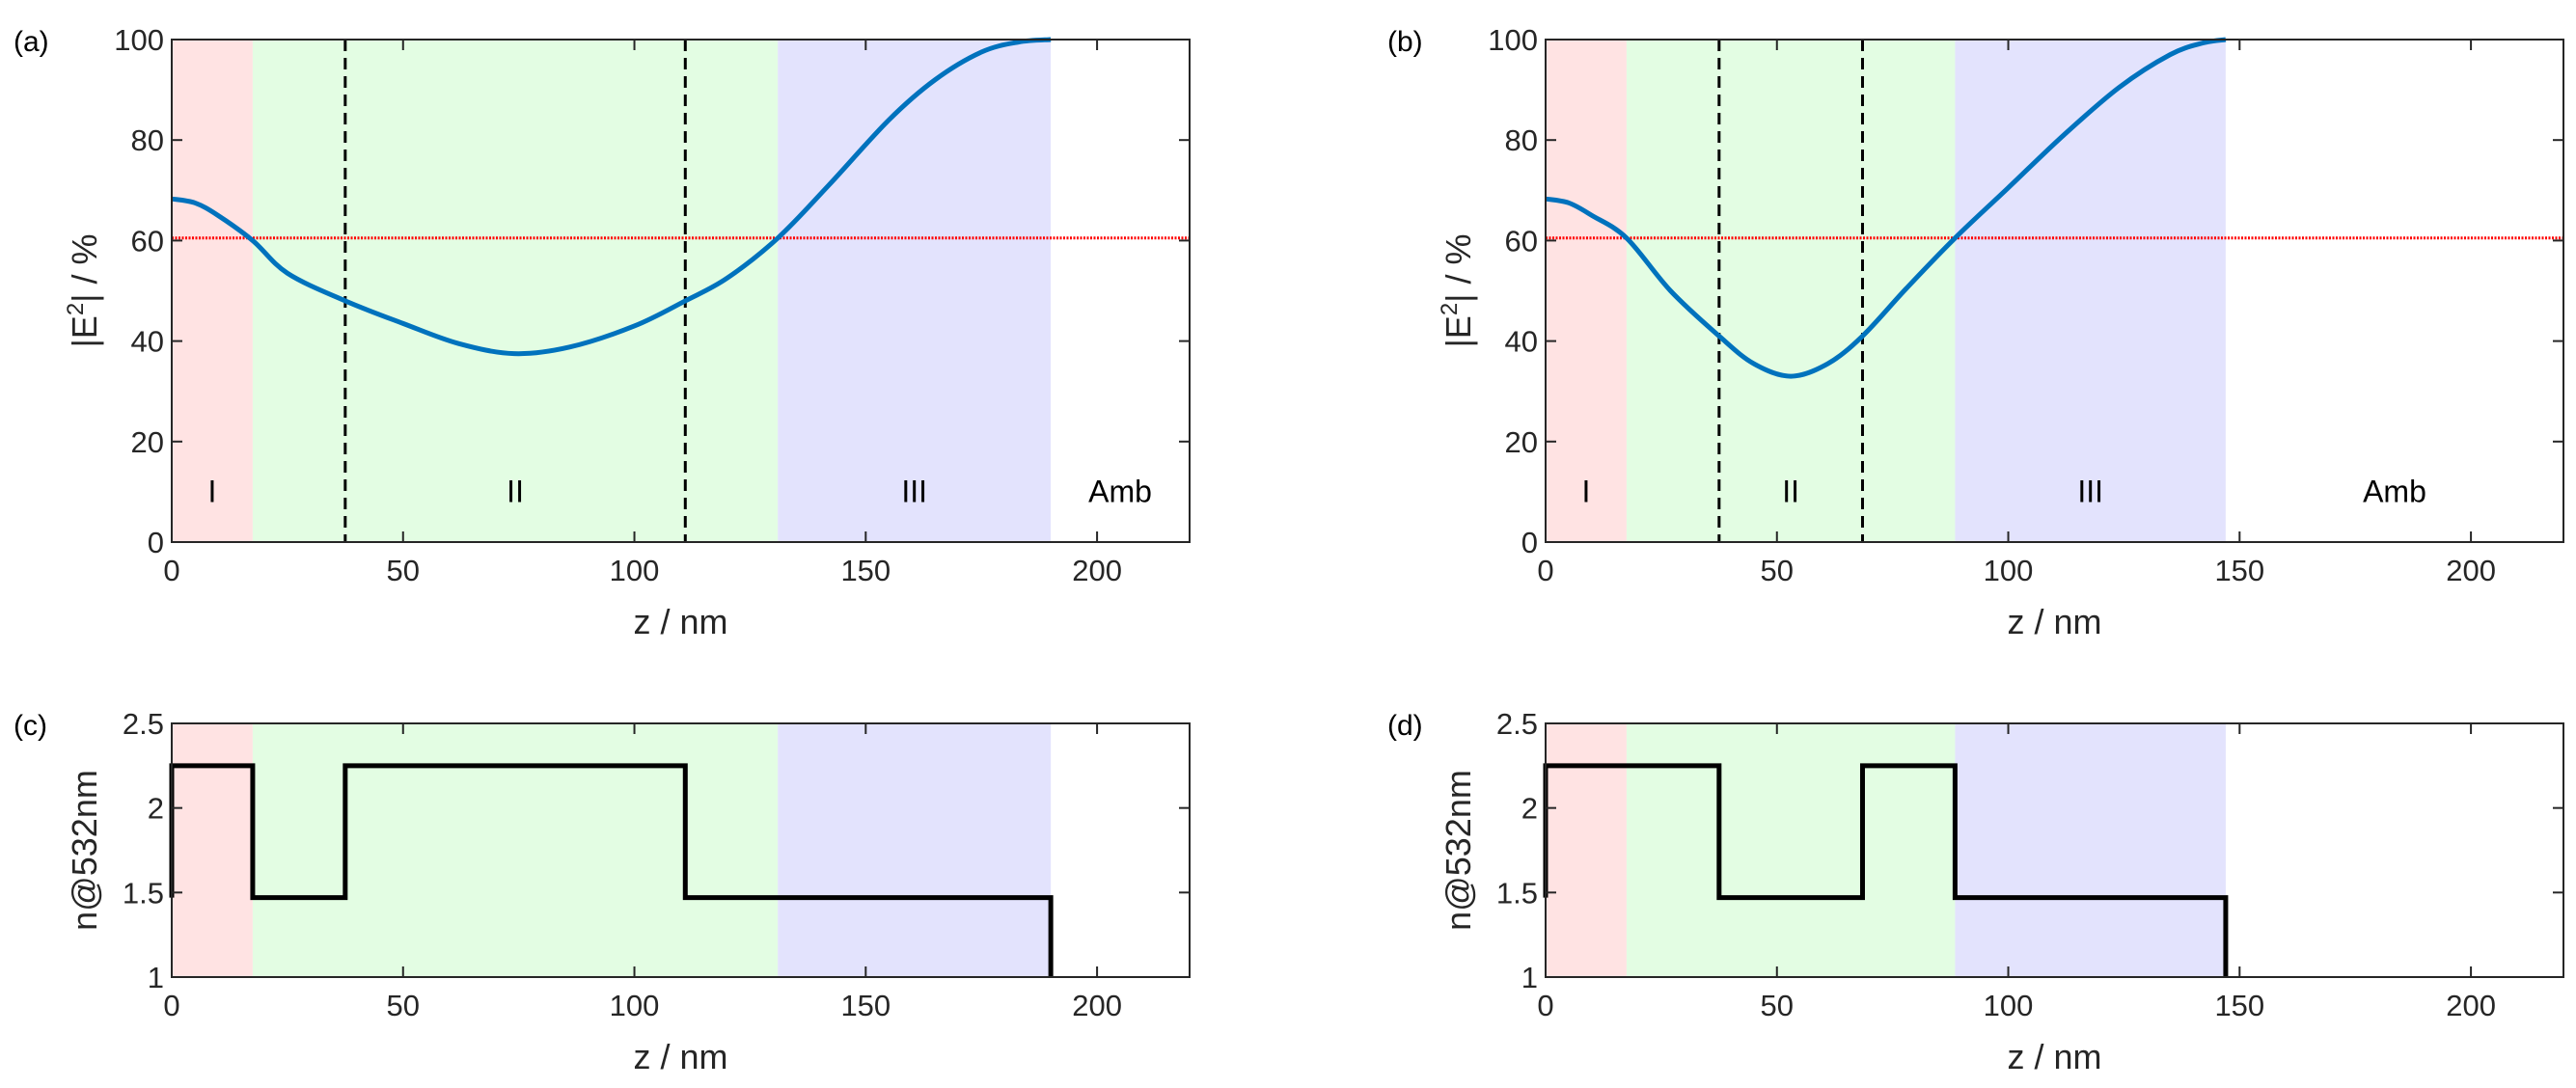  What do you see at coordinates (30, 726) in the screenshot?
I see `panel-label: (c)` at bounding box center [30, 726].